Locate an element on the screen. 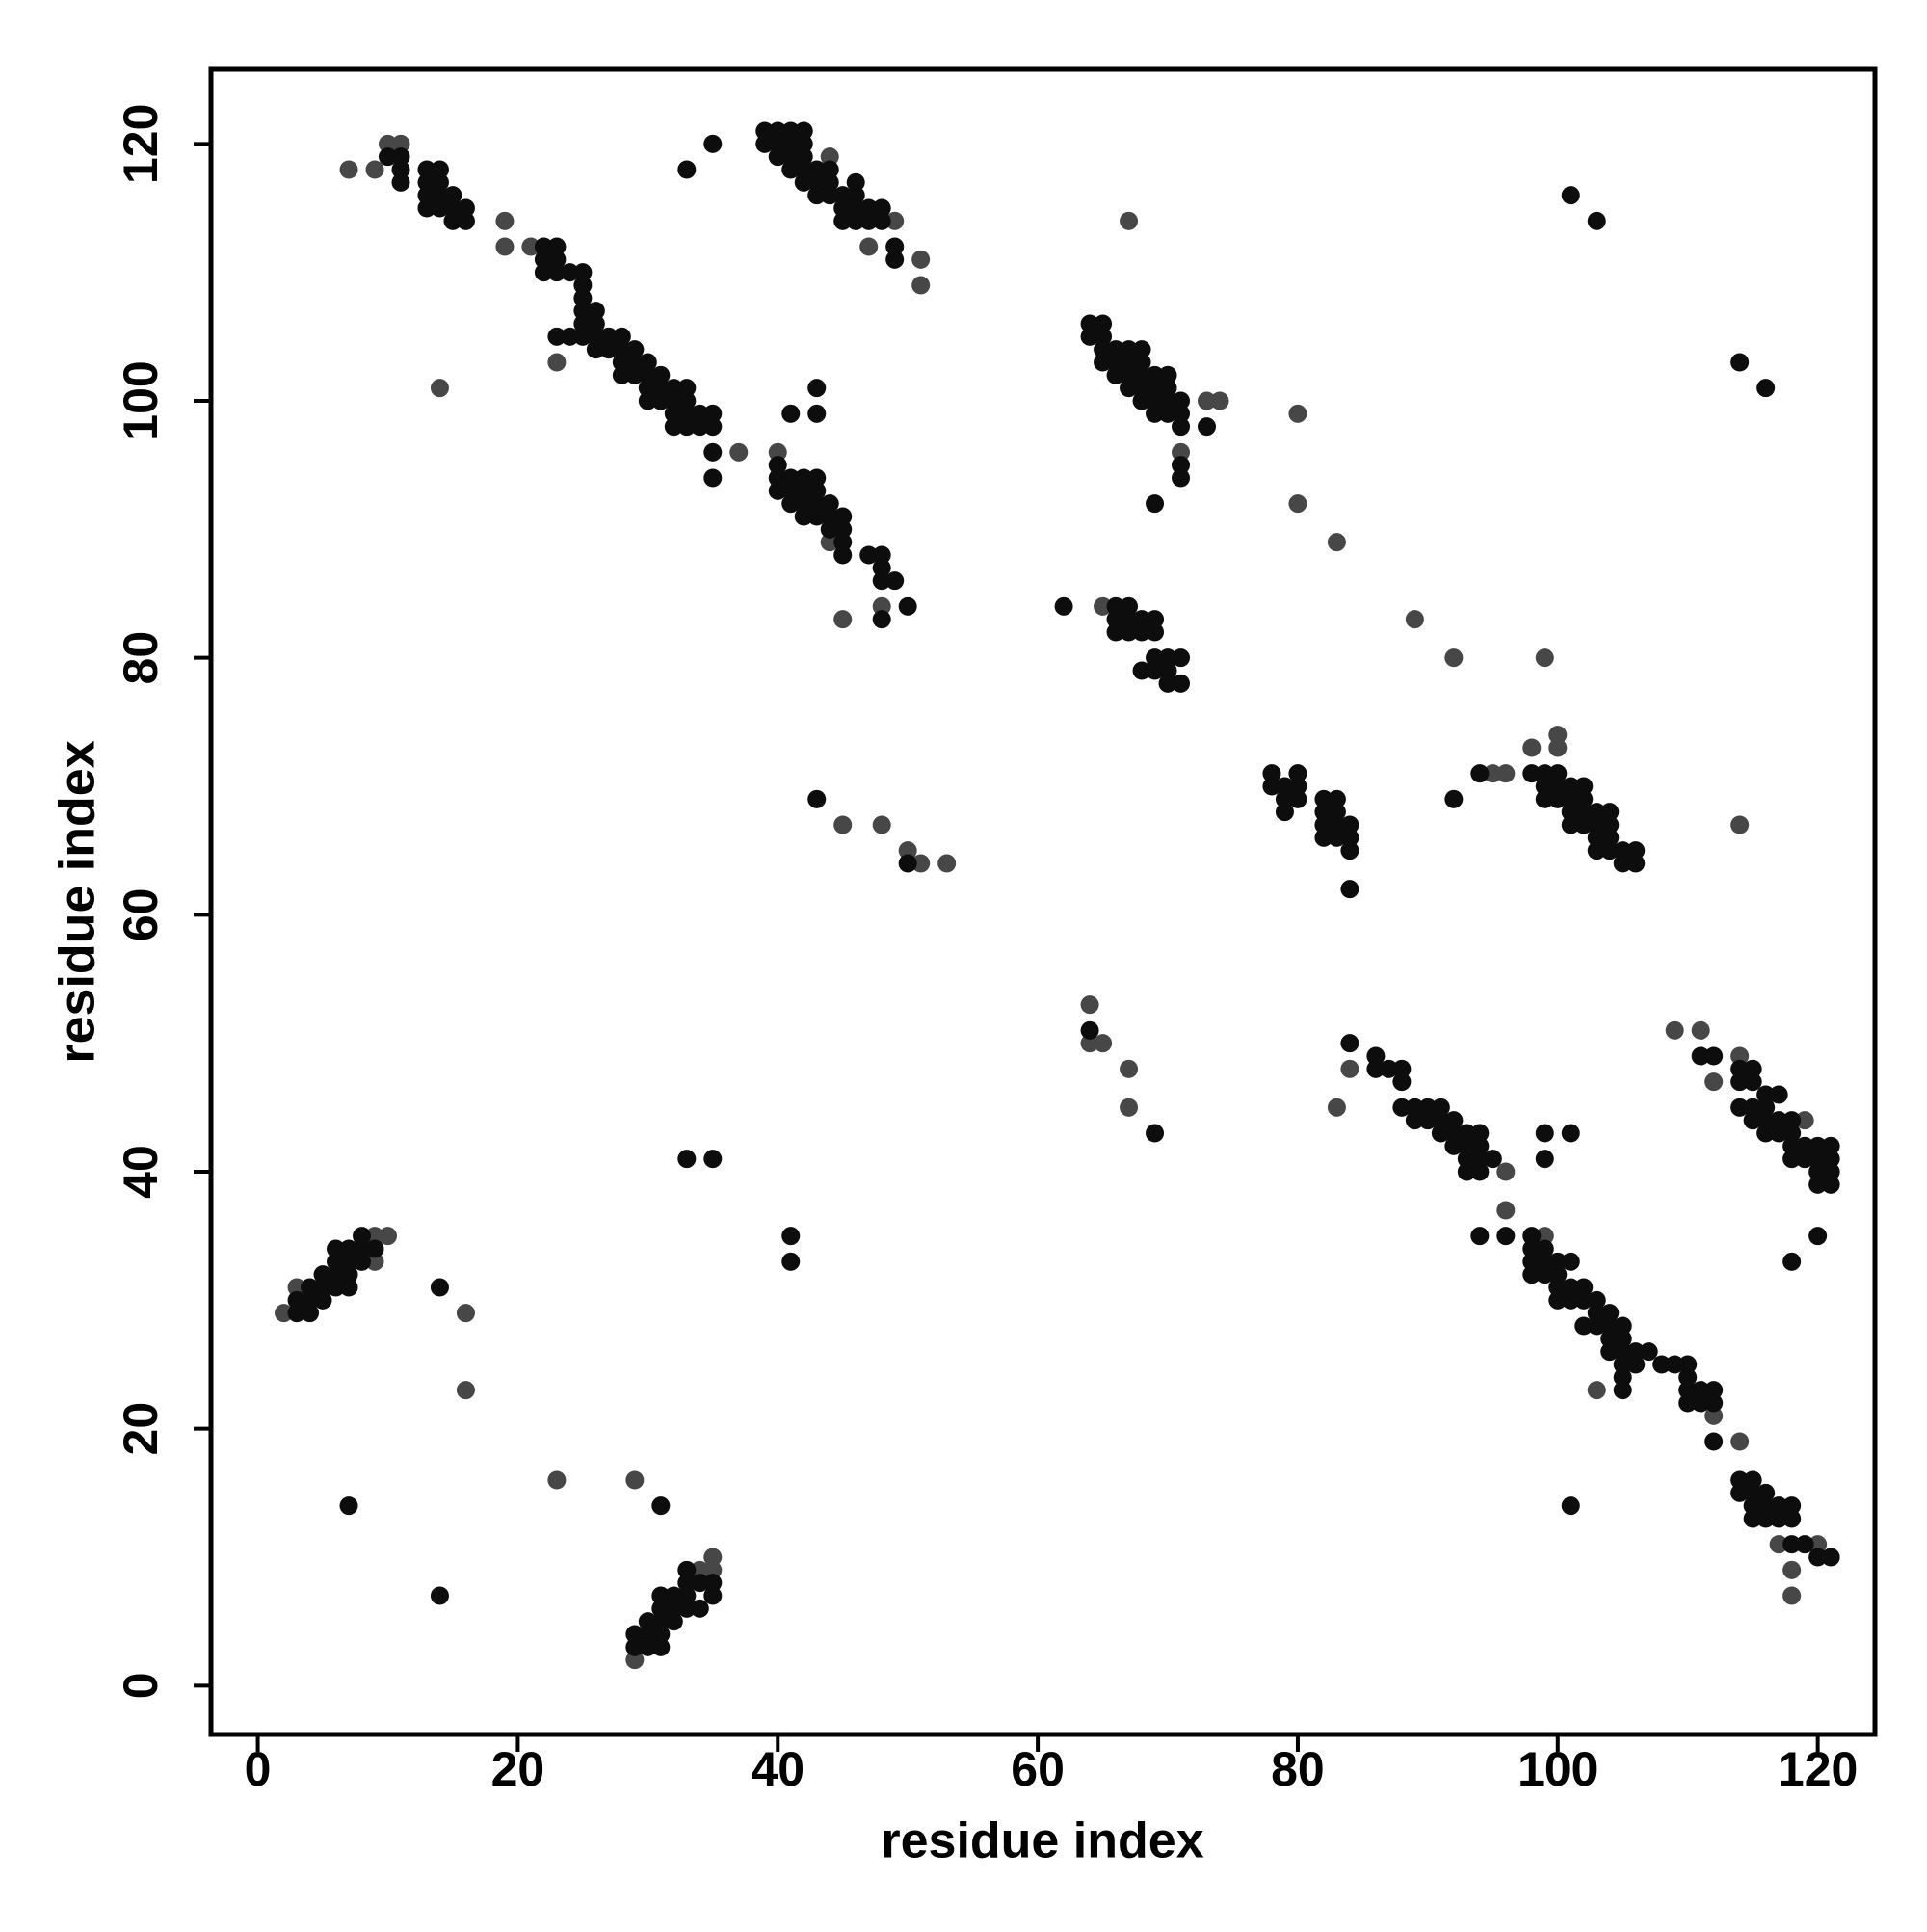 This screenshot has height=1932, width=1927. y-tick-label: 100 is located at coordinates (141, 400).